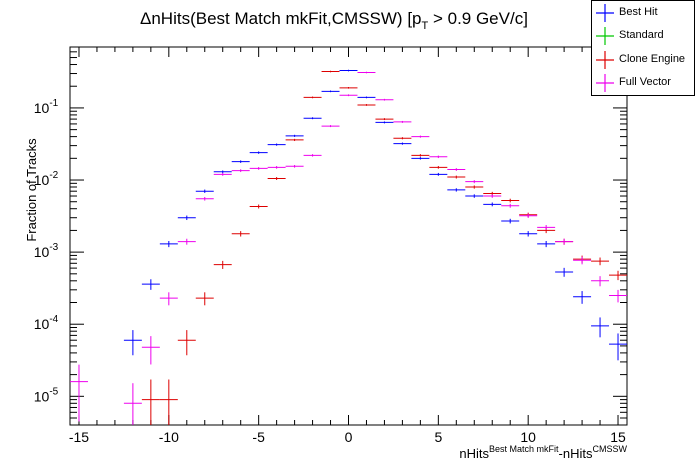 The width and height of the screenshot is (696, 472). What do you see at coordinates (46, 107) in the screenshot?
I see `y-tick-label: 10⁻¹` at bounding box center [46, 107].